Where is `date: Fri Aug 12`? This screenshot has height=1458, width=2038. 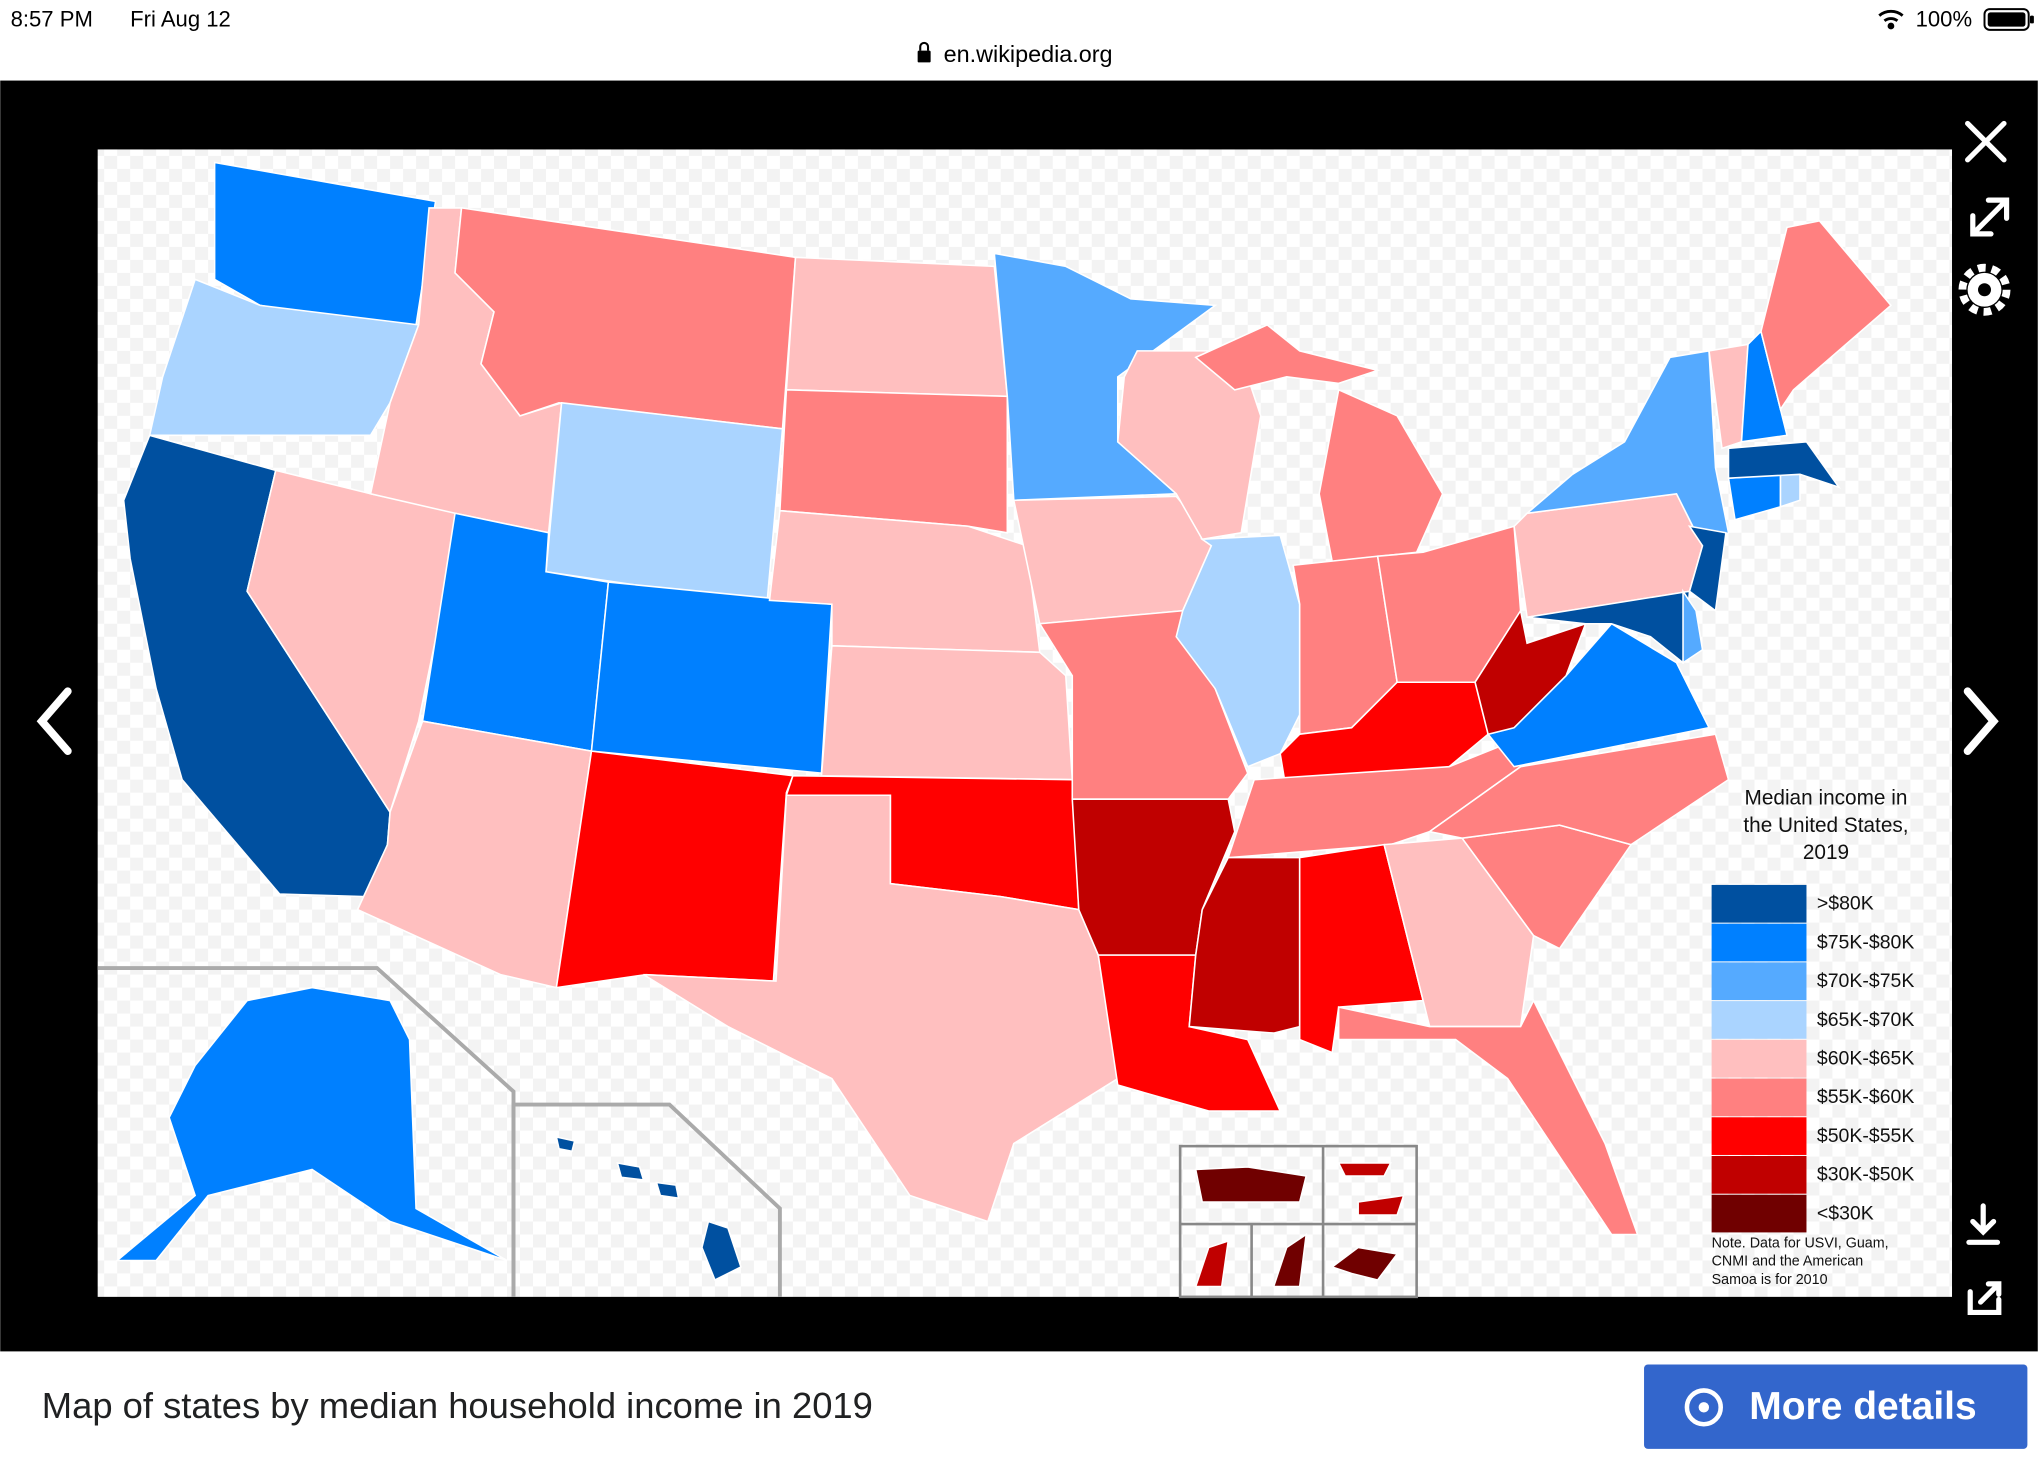
date: Fri Aug 12 is located at coordinates (180, 19).